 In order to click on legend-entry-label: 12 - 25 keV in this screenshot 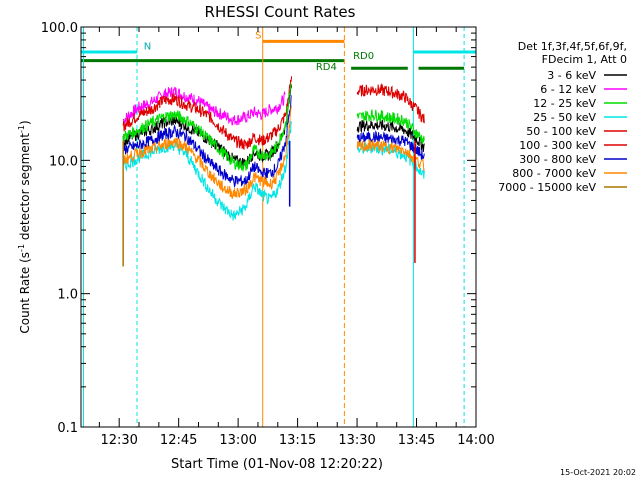, I will do `click(564, 103)`.